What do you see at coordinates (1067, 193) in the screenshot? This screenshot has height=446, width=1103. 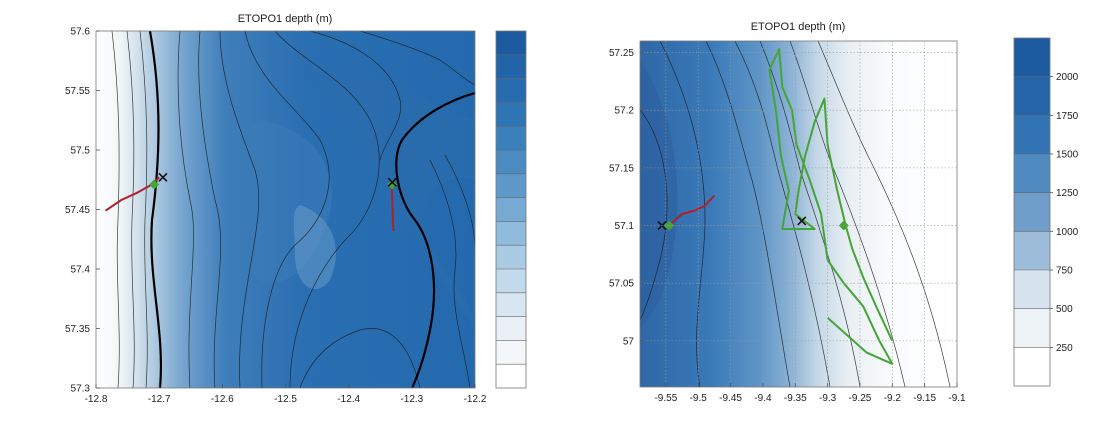 I see `colorbar-tick-label: 1250` at bounding box center [1067, 193].